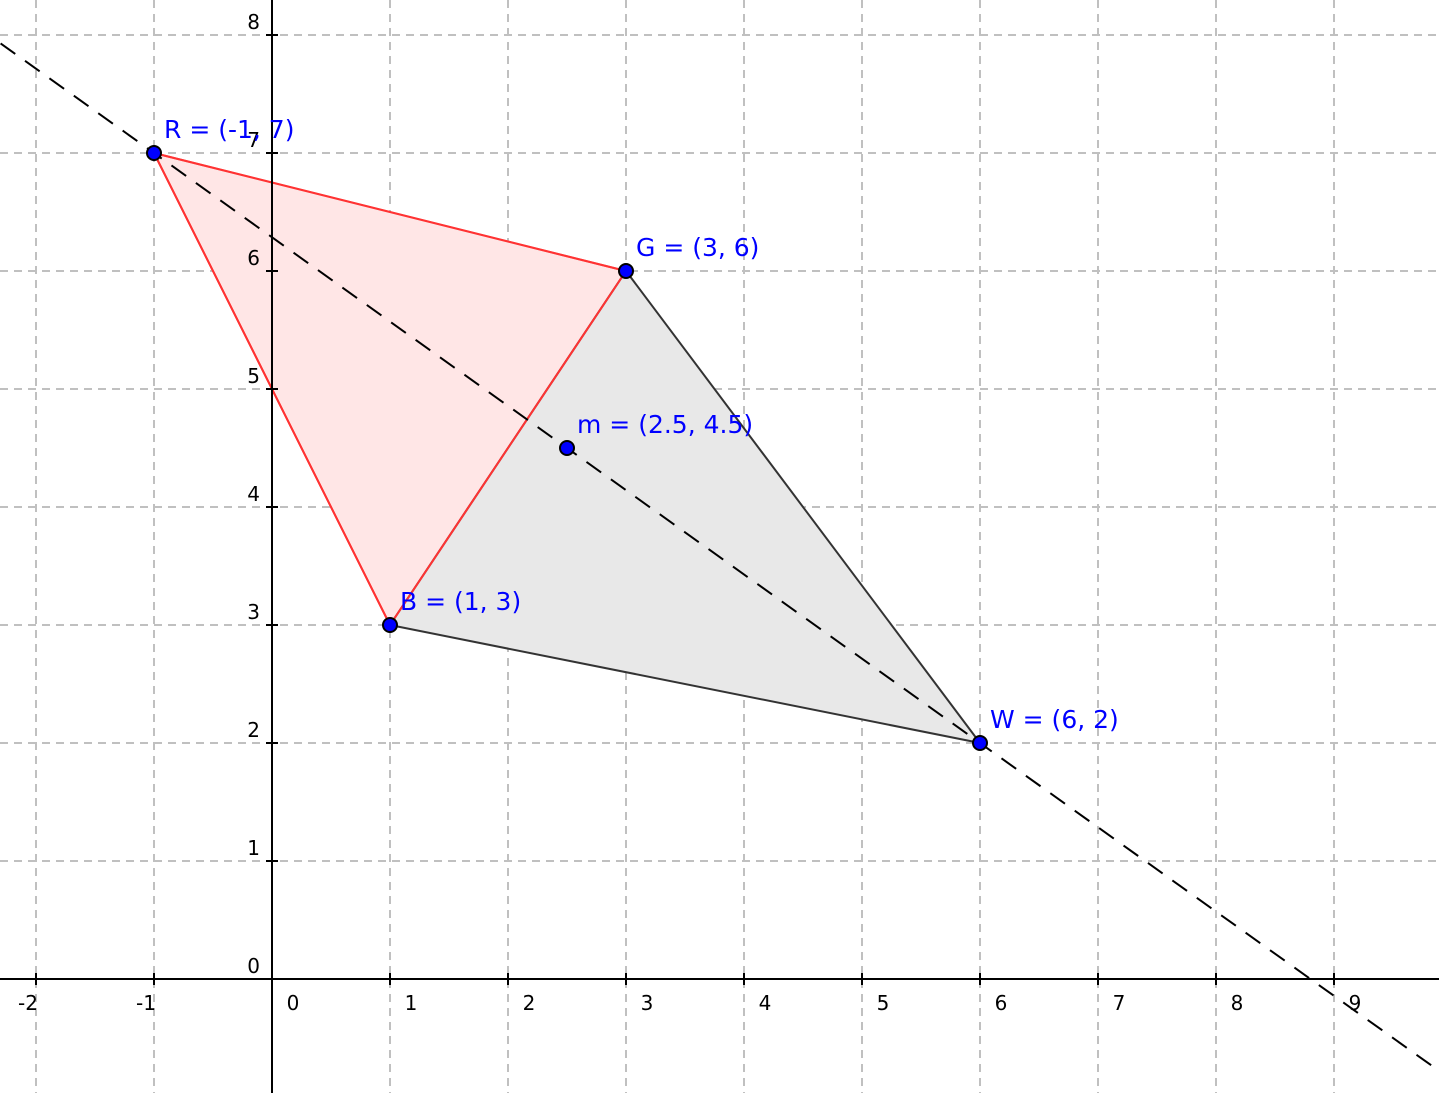  What do you see at coordinates (253, 730) in the screenshot?
I see `y-tick-label: 2` at bounding box center [253, 730].